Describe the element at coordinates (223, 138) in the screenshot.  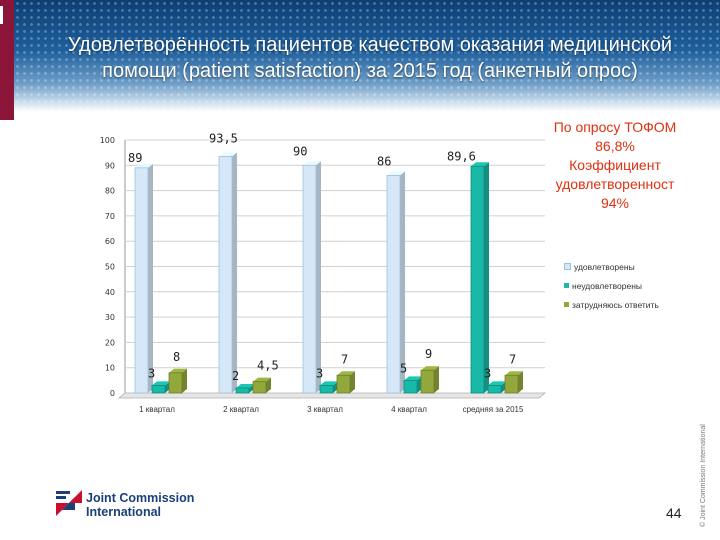
I see `data-label: 93,5` at that location.